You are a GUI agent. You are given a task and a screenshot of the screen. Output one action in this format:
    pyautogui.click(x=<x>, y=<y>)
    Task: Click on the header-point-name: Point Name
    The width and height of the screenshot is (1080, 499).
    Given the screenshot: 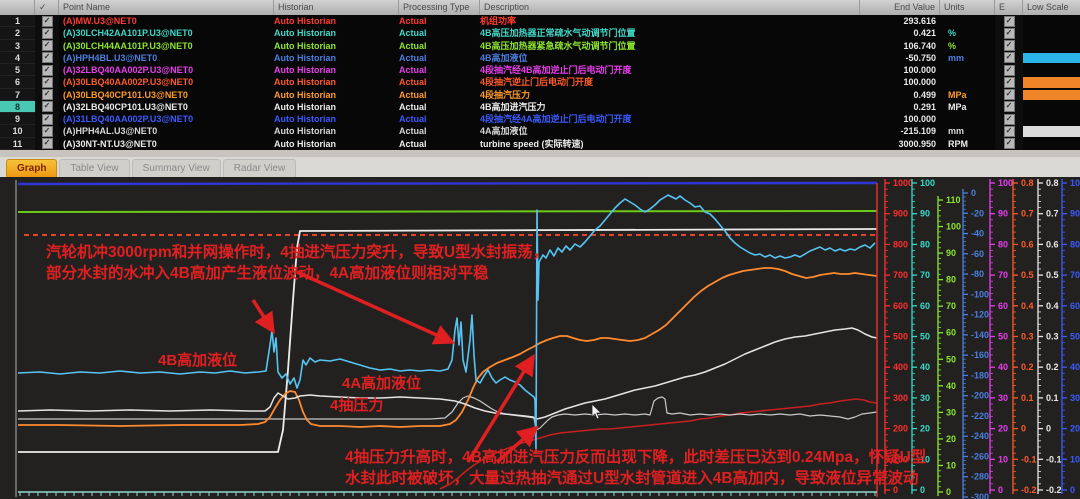 What is the action you would take?
    pyautogui.click(x=166, y=7)
    